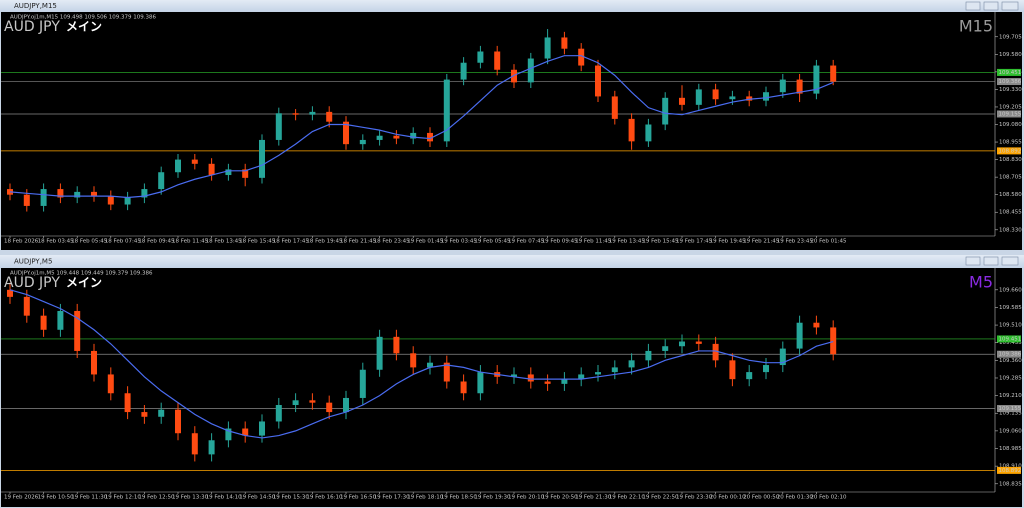  Describe the element at coordinates (728, 498) in the screenshot. I see `x-tick-label: 20 Feb 00:10` at that location.